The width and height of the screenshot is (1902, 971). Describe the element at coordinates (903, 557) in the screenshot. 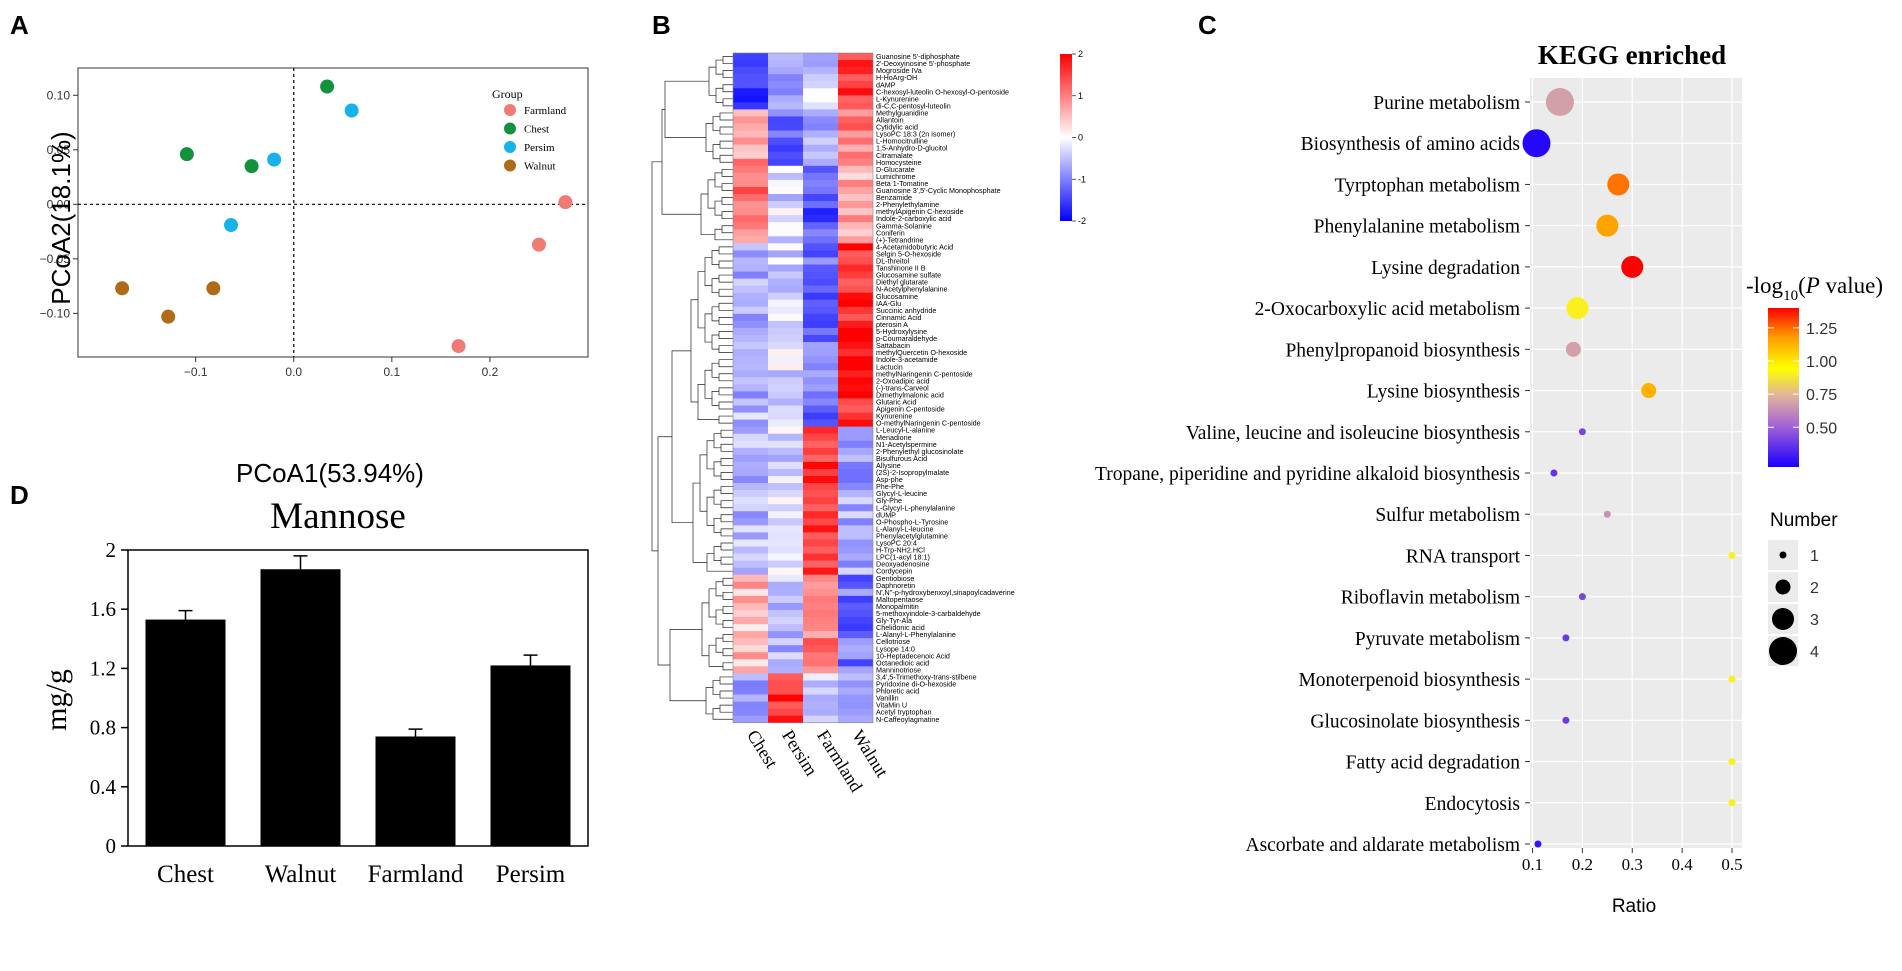

I see `heatmap-row-label: LPC(1-acyl 18:1)` at that location.